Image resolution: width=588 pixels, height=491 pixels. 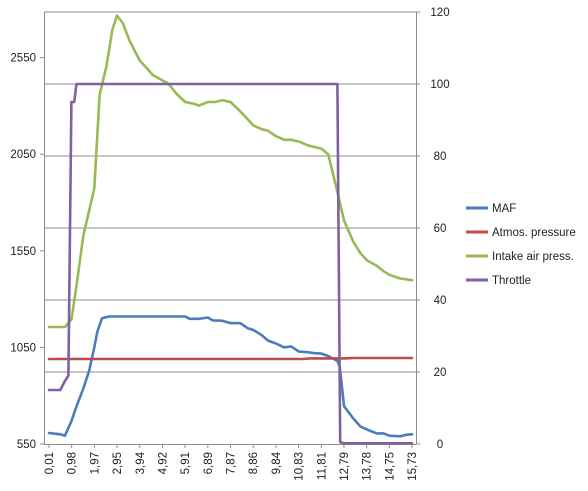 I want to click on right-tick-label: 40, so click(x=440, y=301).